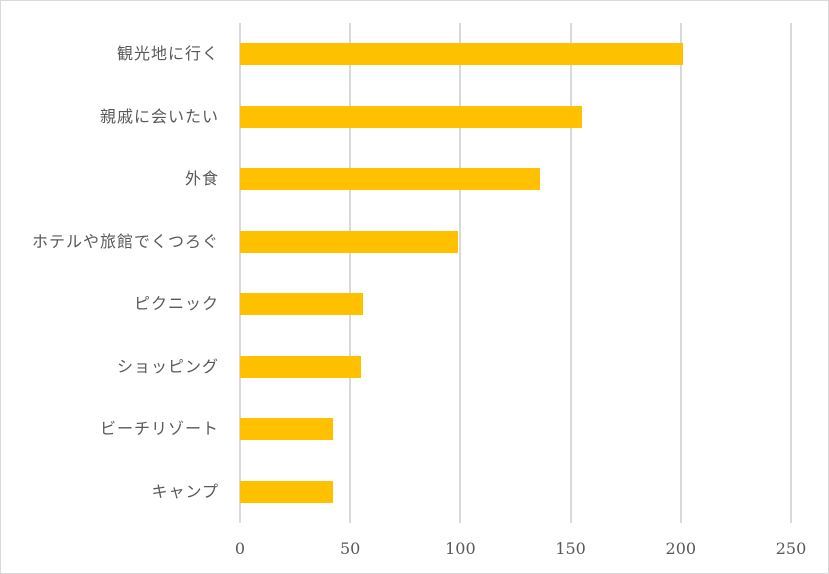 The width and height of the screenshot is (829, 574). Describe the element at coordinates (176, 304) in the screenshot. I see `category-label: ピクニック` at that location.